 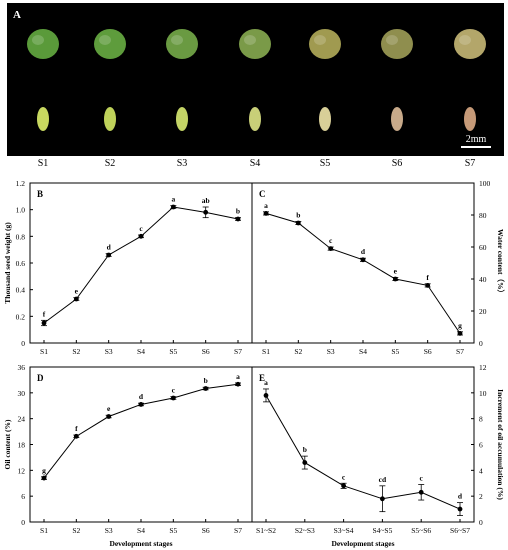 What do you see at coordinates (21, 236) in the screenshot?
I see `y-tick-label: 0.8` at bounding box center [21, 236].